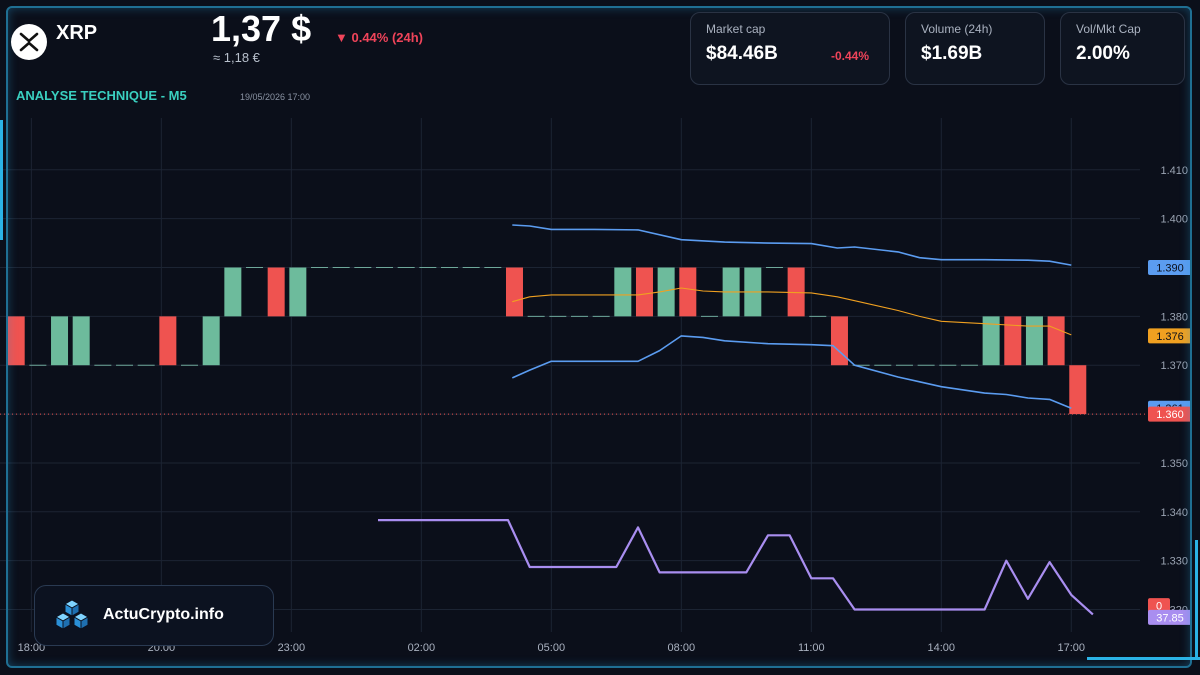 The width and height of the screenshot is (1200, 675). What do you see at coordinates (422, 648) in the screenshot?
I see `x-tick-label: 02:00` at bounding box center [422, 648].